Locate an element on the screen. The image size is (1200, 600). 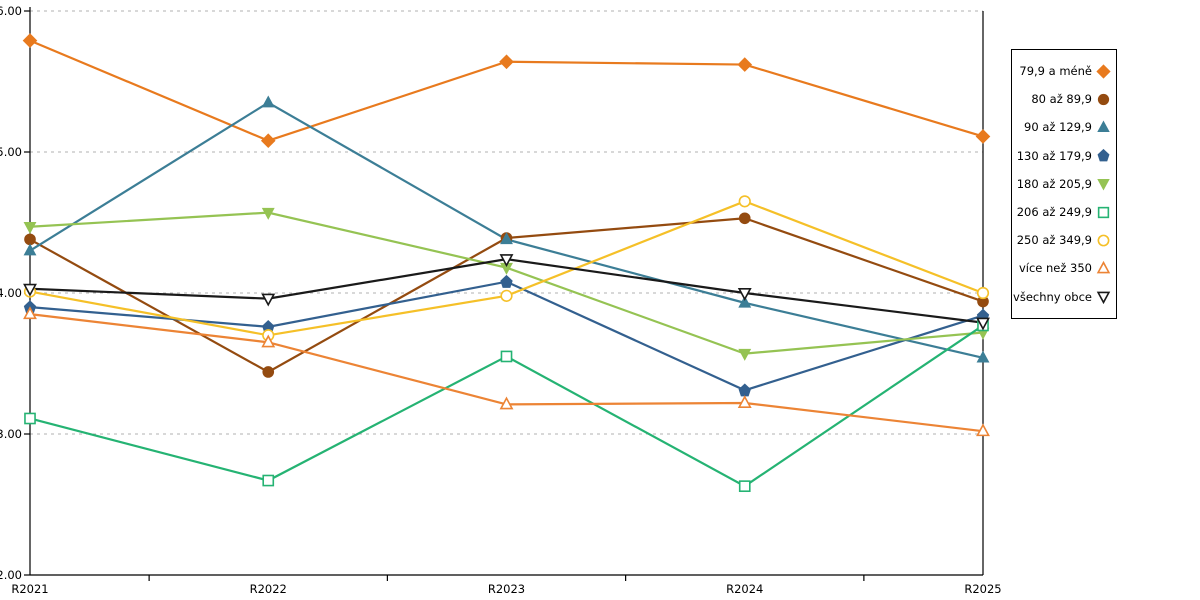
y-tick-label: 5.00 is located at coordinates (11, 152).